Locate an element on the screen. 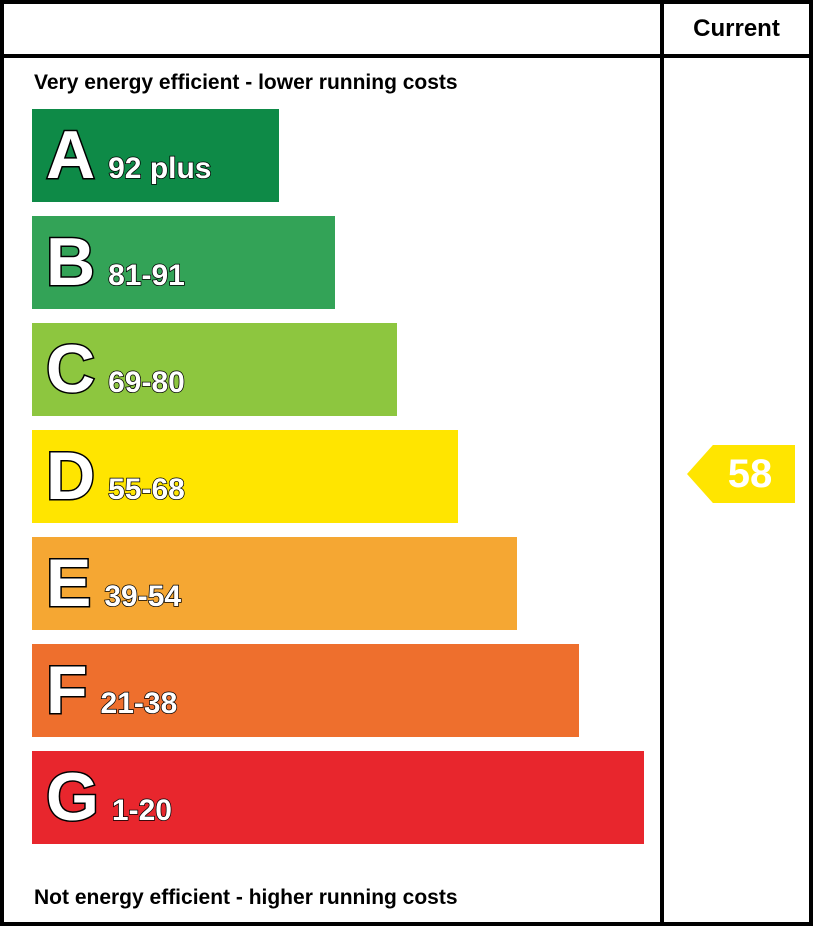 The width and height of the screenshot is (813, 926). current-rating-pointer: 58 is located at coordinates (741, 474).